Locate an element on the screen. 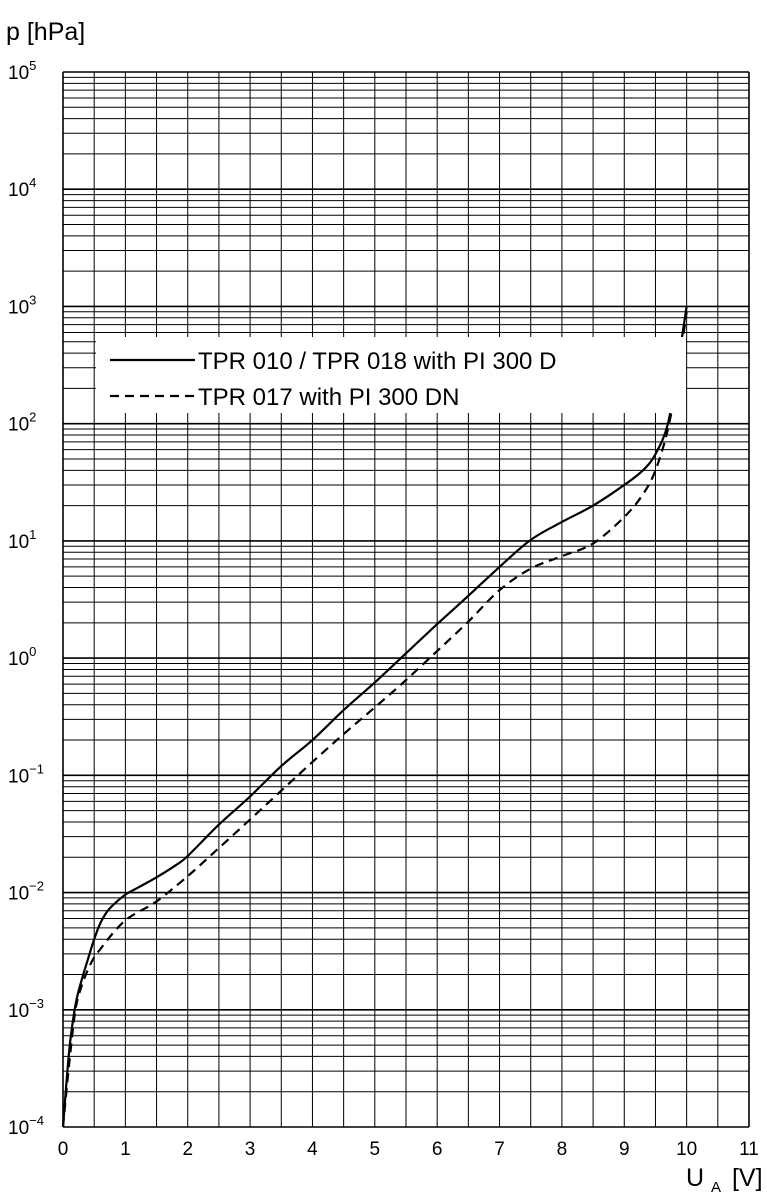 The width and height of the screenshot is (767, 1198). x-tick-label: 0 is located at coordinates (63, 1149).